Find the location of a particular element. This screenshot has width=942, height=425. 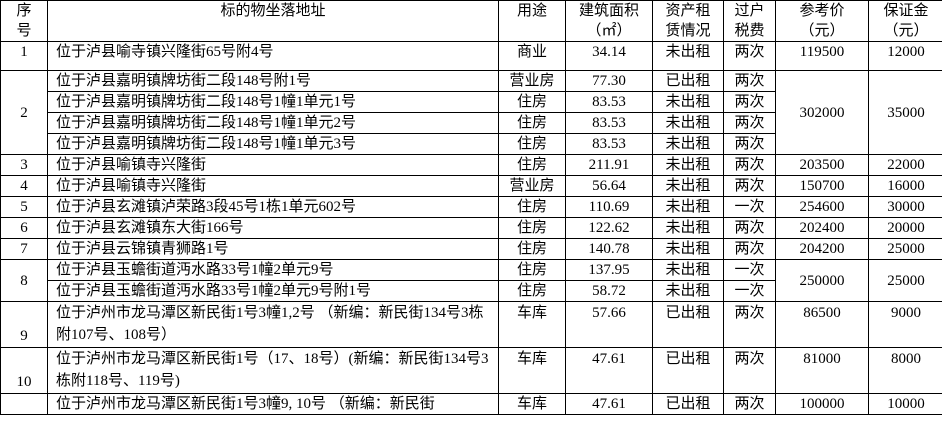

row-number: 8 is located at coordinates (24, 280).